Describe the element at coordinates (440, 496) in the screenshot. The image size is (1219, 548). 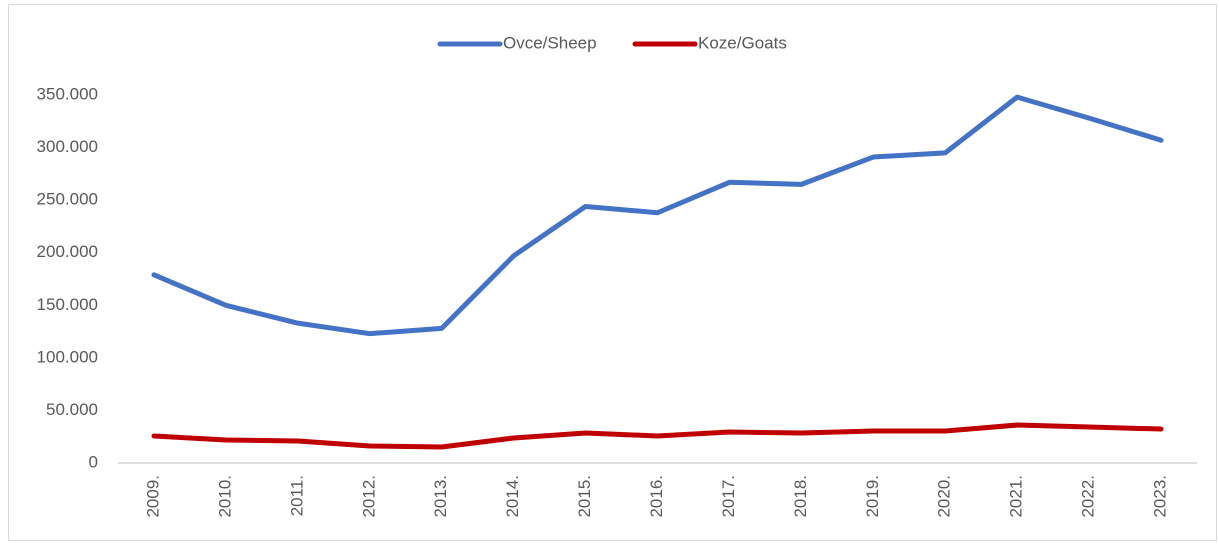
I see `x-tick-label: 2013.` at that location.